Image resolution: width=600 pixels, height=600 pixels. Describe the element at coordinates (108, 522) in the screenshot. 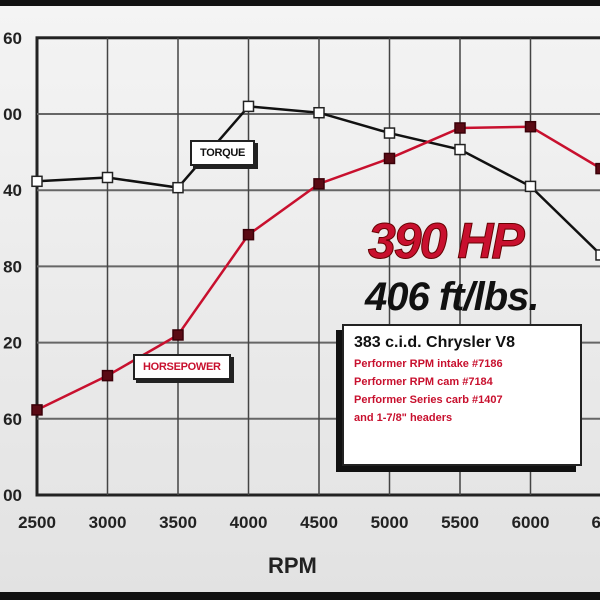

I see `x-tick-label: 3000` at that location.